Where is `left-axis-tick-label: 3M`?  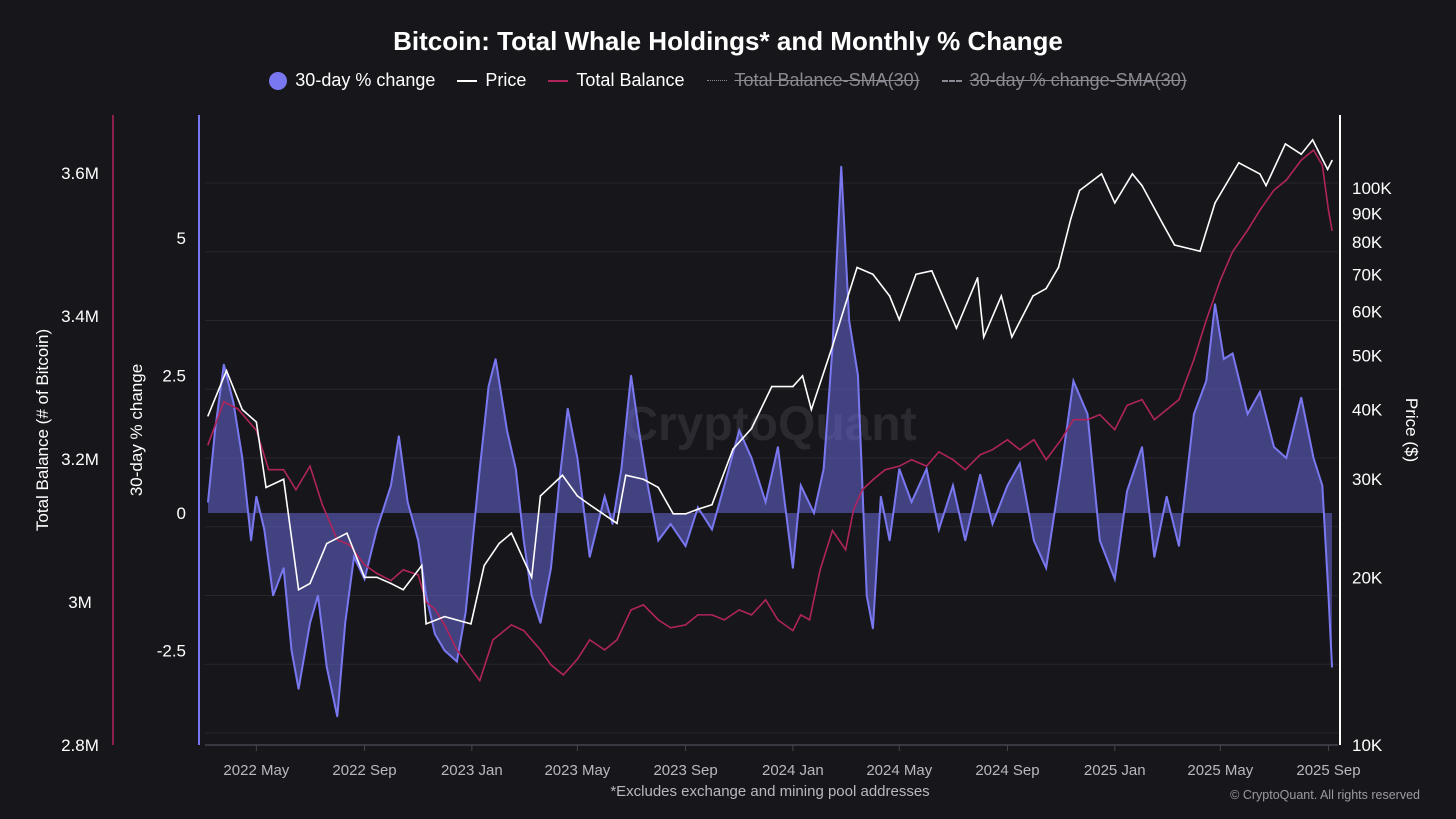
left-axis-tick-label: 3M is located at coordinates (80, 602).